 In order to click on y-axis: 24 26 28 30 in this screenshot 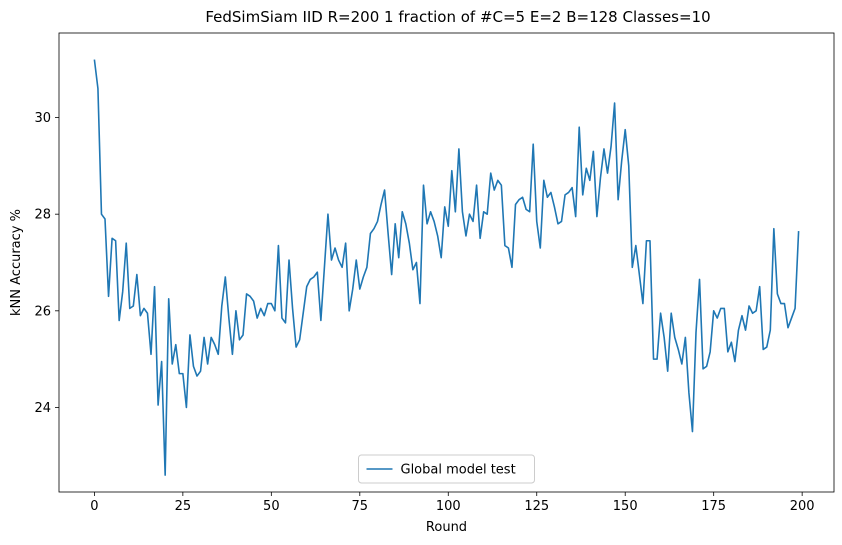, I will do `click(46, 263)`.